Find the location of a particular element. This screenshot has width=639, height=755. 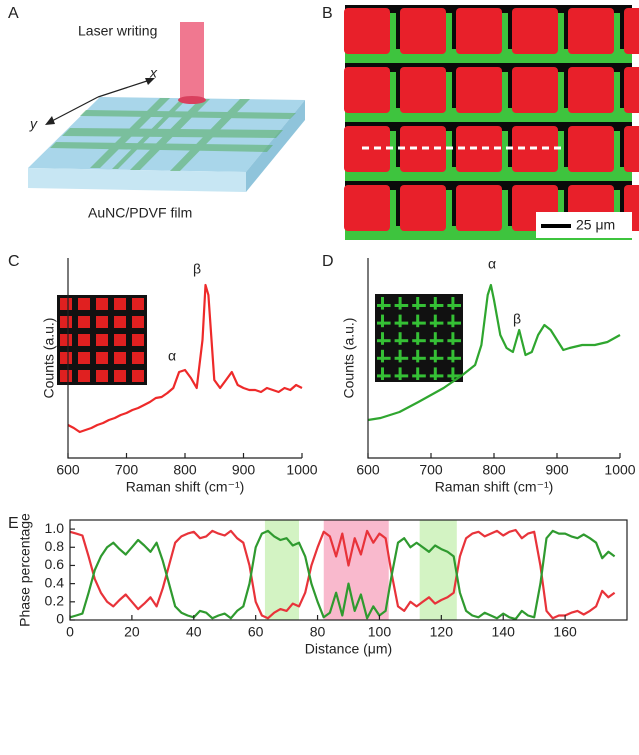

panel-label: B is located at coordinates (327, 13).